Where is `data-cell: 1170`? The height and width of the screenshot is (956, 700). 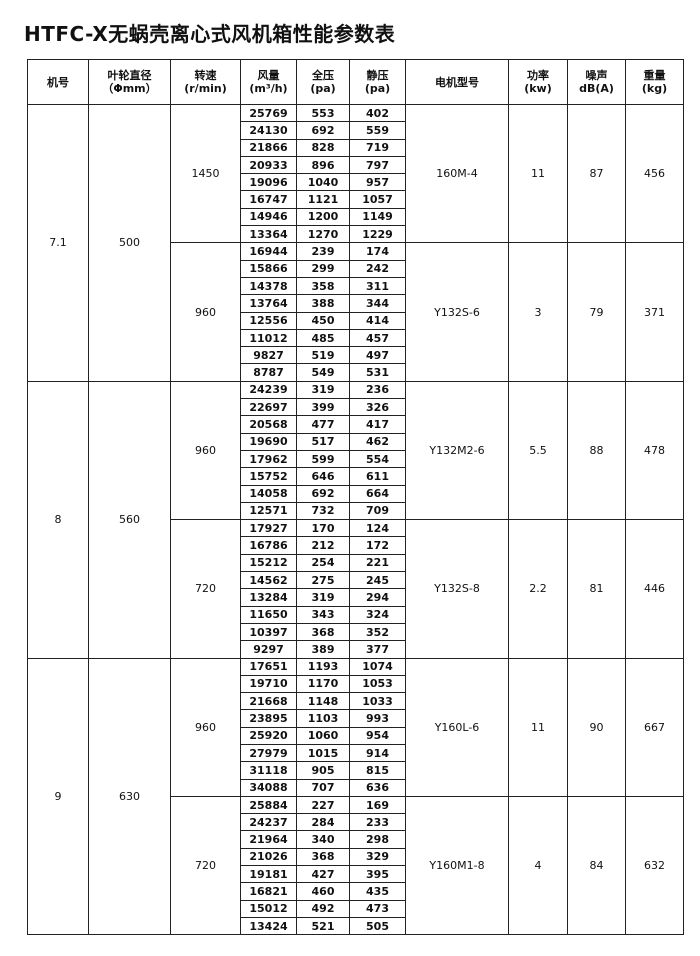 data-cell: 1170 is located at coordinates (323, 684).